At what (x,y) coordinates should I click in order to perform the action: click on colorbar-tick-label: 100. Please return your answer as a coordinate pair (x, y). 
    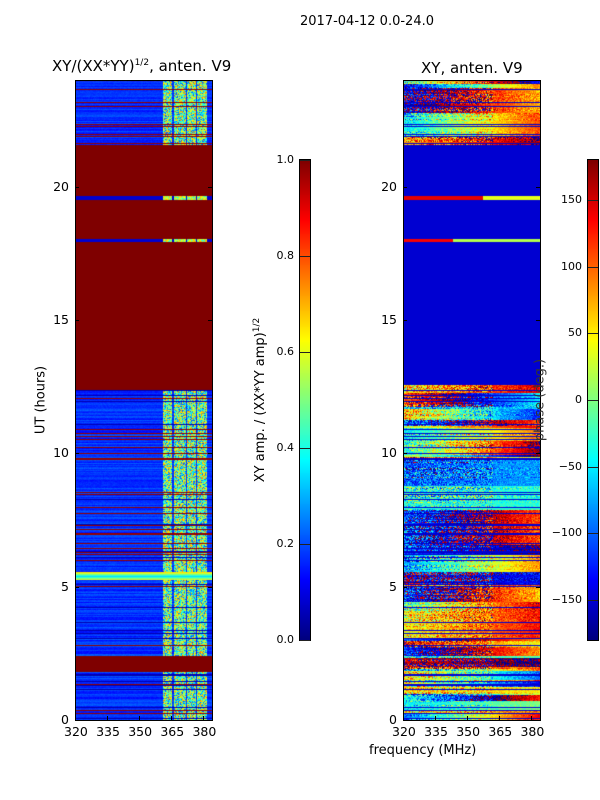
    Looking at the image, I should click on (571, 266).